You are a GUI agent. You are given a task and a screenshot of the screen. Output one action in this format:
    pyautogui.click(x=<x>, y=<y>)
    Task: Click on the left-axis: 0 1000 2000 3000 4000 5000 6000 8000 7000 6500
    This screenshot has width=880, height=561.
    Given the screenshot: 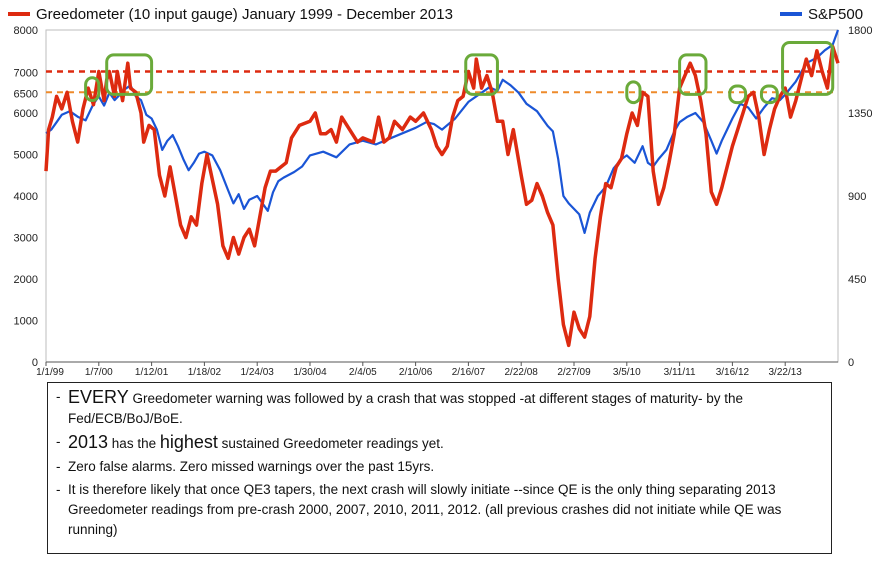 What is the action you would take?
    pyautogui.click(x=26, y=197)
    